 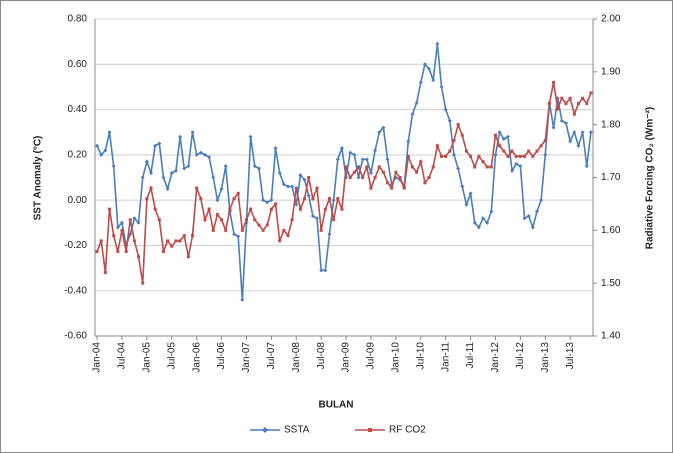 What do you see at coordinates (38, 178) in the screenshot?
I see `y-axis-title: SST Anomaly (°C)` at bounding box center [38, 178].